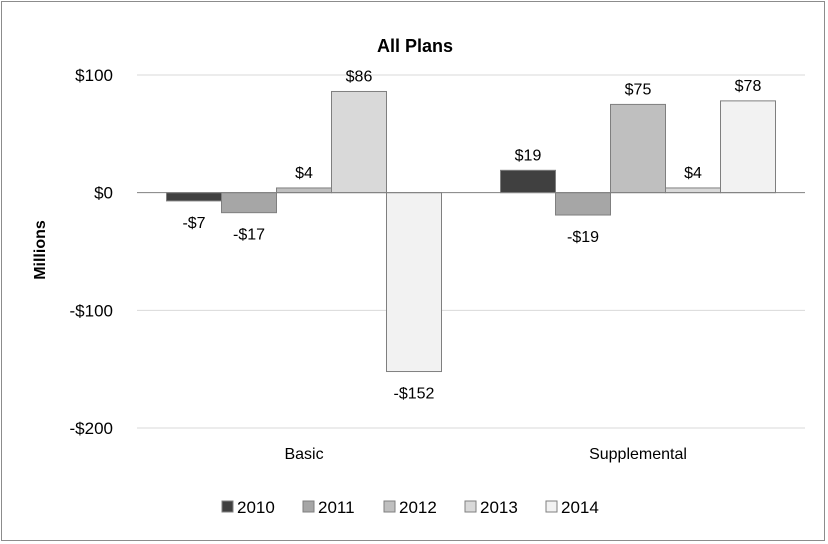 The width and height of the screenshot is (828, 544). I want to click on data-label-supplemental-2012: $75, so click(638, 89).